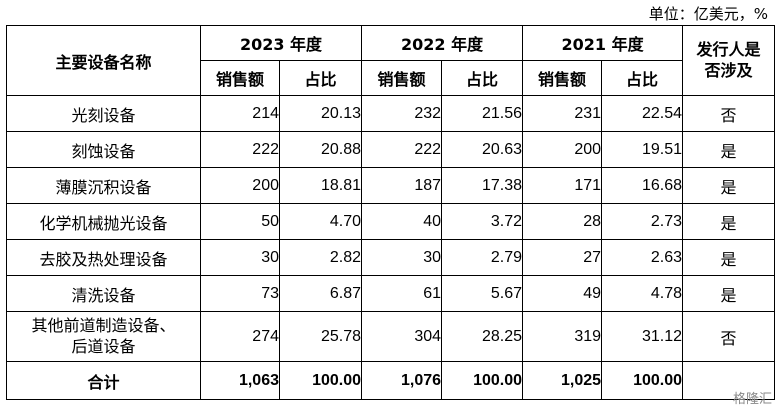 The width and height of the screenshot is (778, 411). I want to click on equipment-name: 化学机械抛光设备, so click(103, 221).